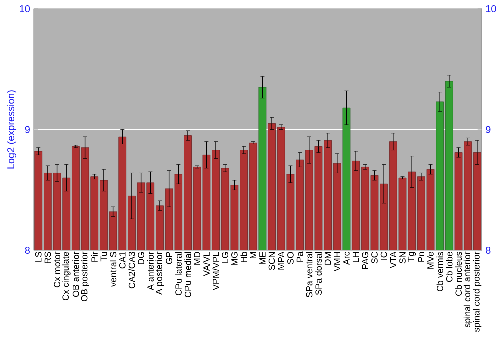 This screenshot has height=349, width=500. Describe the element at coordinates (94, 257) in the screenshot. I see `x-tick-label: Pir` at that location.